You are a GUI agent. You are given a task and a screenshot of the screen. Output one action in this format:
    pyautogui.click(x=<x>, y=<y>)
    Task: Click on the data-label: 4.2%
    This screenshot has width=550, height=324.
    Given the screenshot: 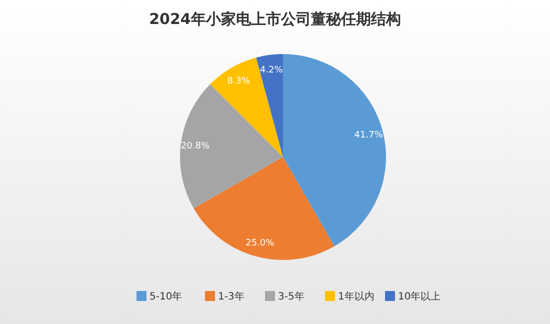 What is the action you would take?
    pyautogui.click(x=272, y=70)
    